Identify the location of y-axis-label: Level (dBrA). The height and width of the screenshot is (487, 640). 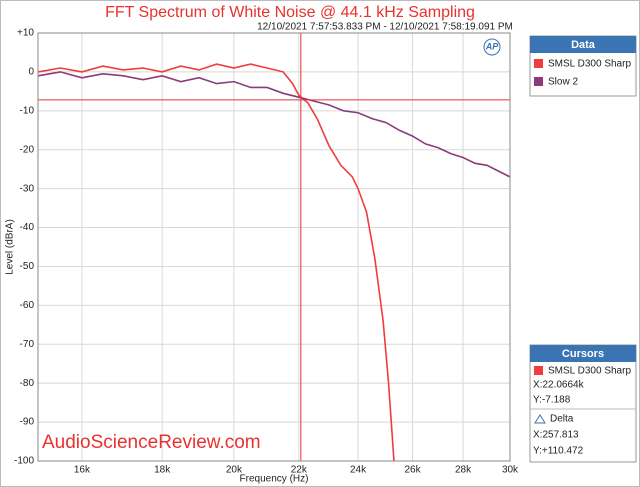
(10, 247).